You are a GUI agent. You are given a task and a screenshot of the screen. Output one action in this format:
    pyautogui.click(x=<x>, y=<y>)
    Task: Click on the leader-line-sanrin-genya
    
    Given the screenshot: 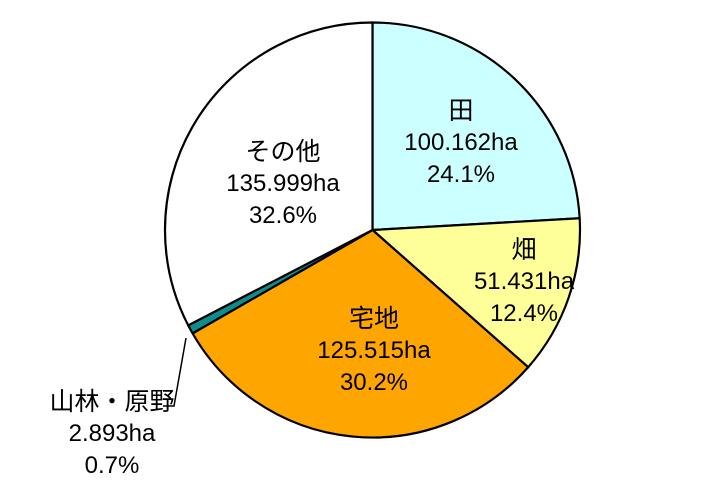 What is the action you would take?
    pyautogui.click(x=175, y=372)
    